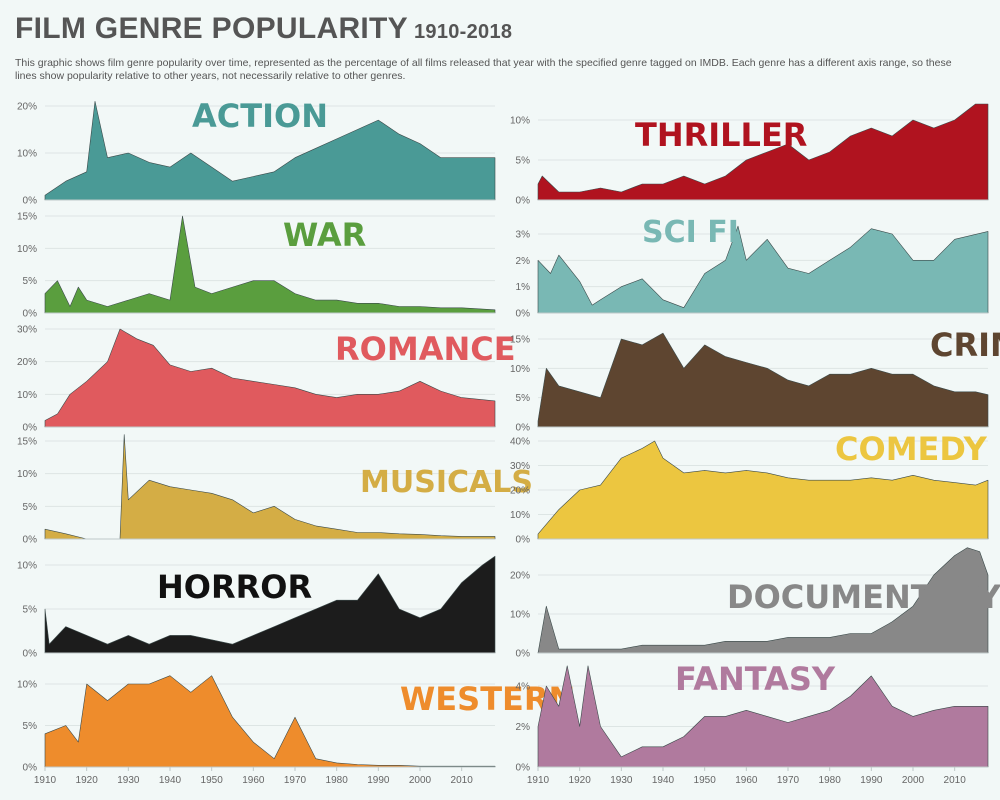  Describe the element at coordinates (324, 235) in the screenshot. I see `genre-label-war: WAR` at that location.